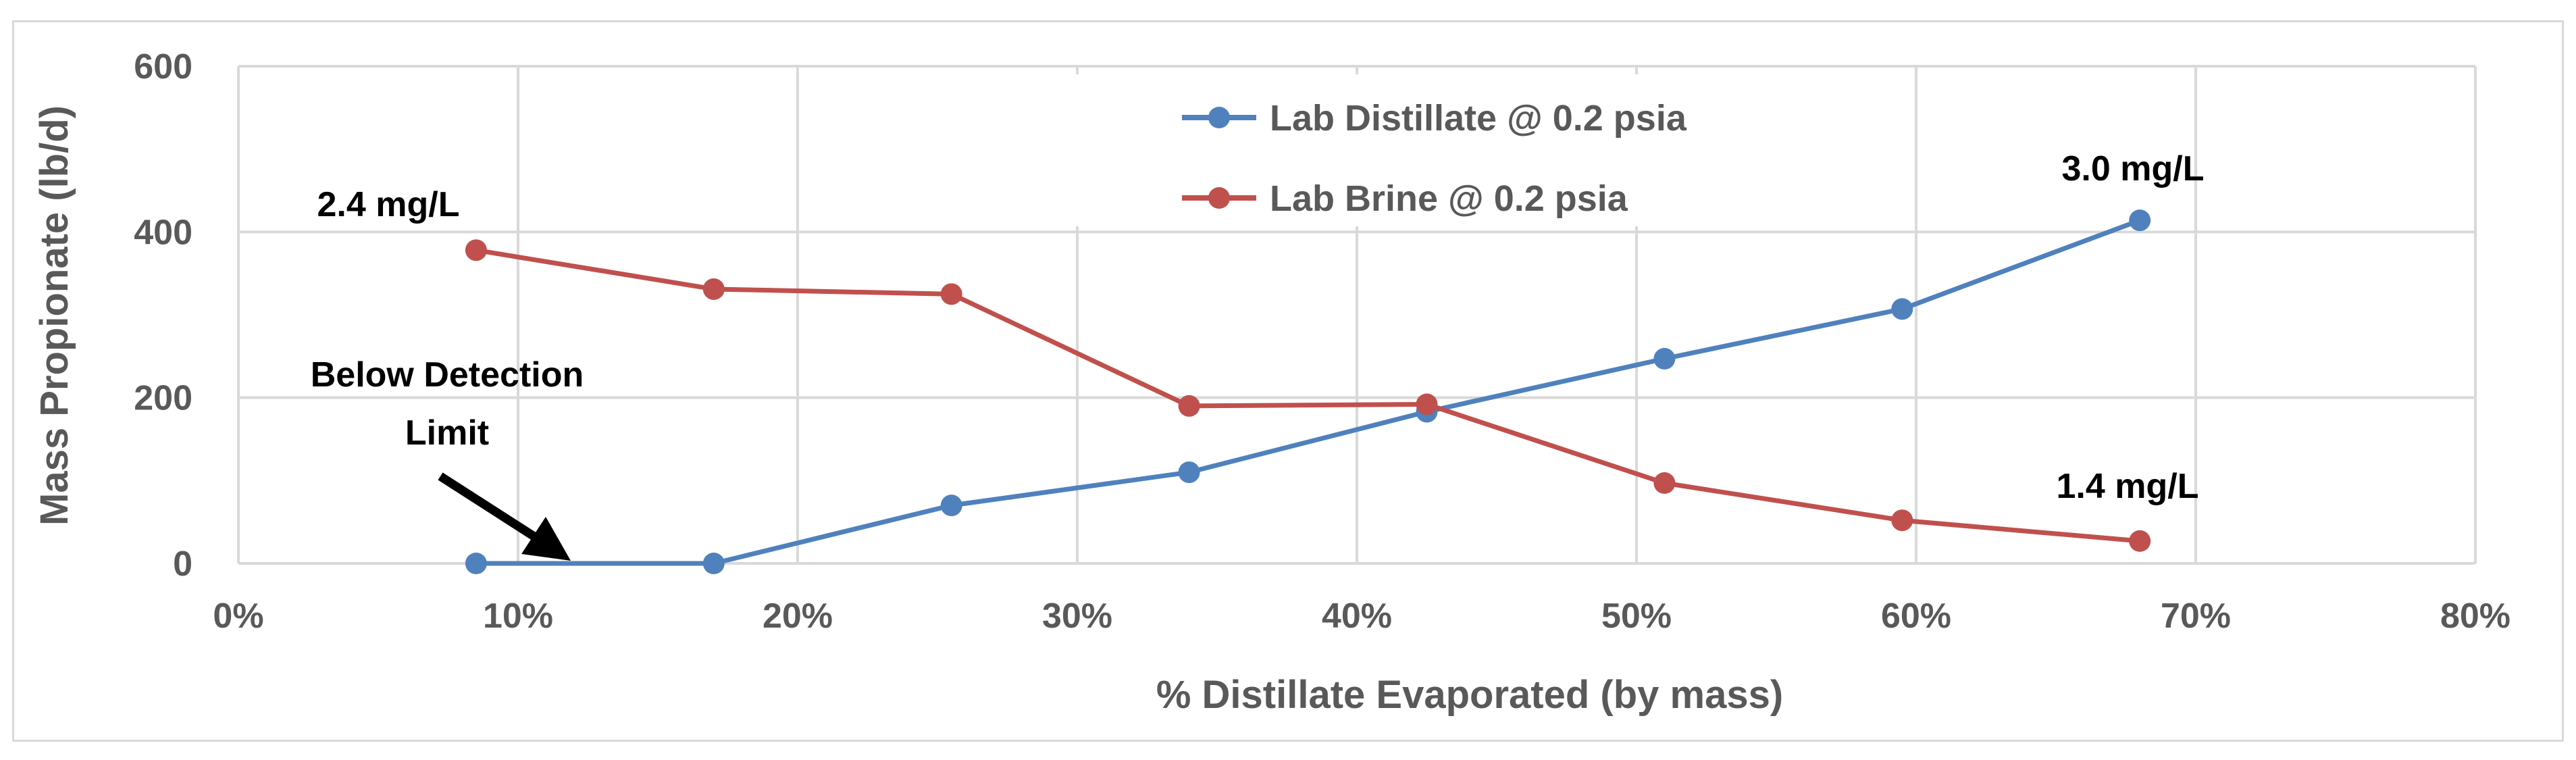 The image size is (2576, 760). Describe the element at coordinates (546, 539) in the screenshot. I see `annotation-arrow-head` at that location.